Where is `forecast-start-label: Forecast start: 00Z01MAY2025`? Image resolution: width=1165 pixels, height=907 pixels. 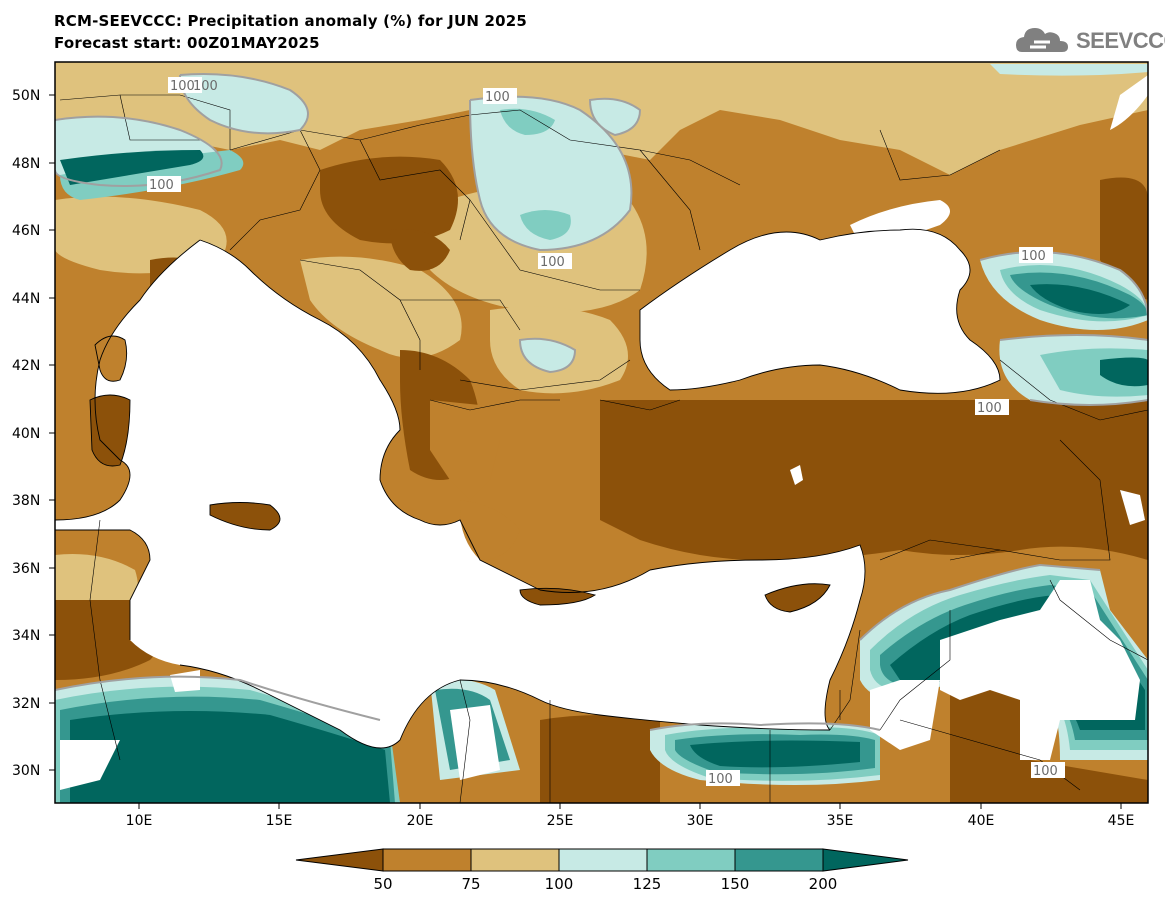 forecast-start-label: Forecast start: 00Z01MAY2025 is located at coordinates (187, 43).